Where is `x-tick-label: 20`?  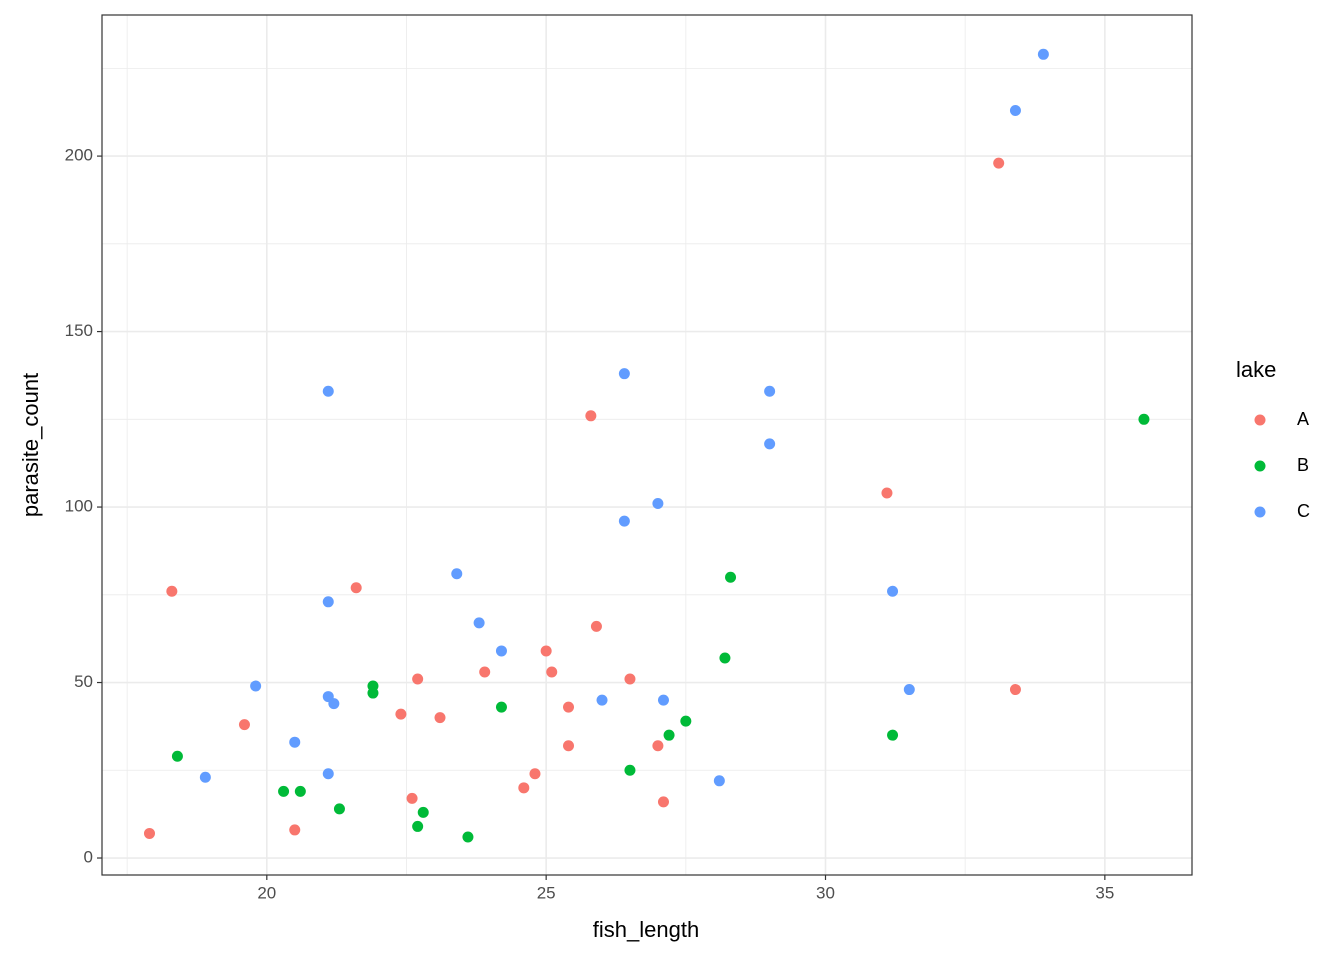
x-tick-label: 20 is located at coordinates (266, 892).